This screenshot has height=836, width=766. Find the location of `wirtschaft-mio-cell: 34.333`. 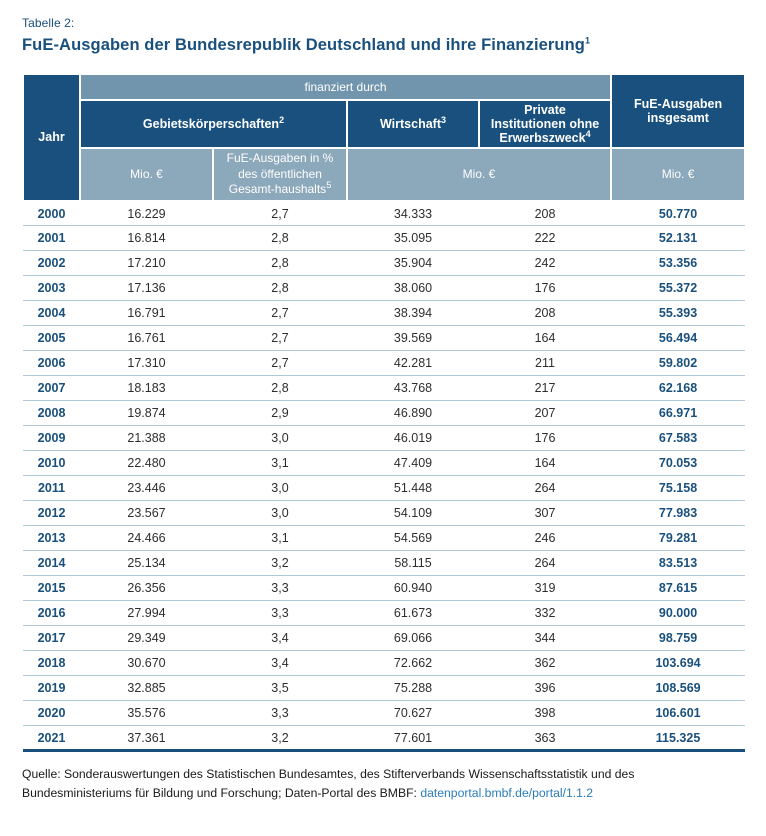

wirtschaft-mio-cell: 34.333 is located at coordinates (413, 213).